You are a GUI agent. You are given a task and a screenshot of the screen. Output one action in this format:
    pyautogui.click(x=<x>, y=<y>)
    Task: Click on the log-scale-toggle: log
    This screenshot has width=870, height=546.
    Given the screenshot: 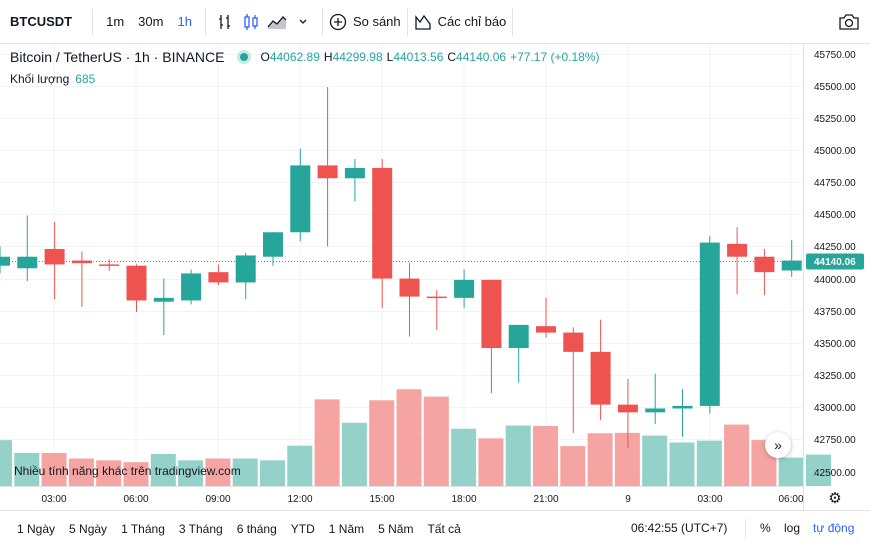 What is the action you would take?
    pyautogui.click(x=792, y=528)
    